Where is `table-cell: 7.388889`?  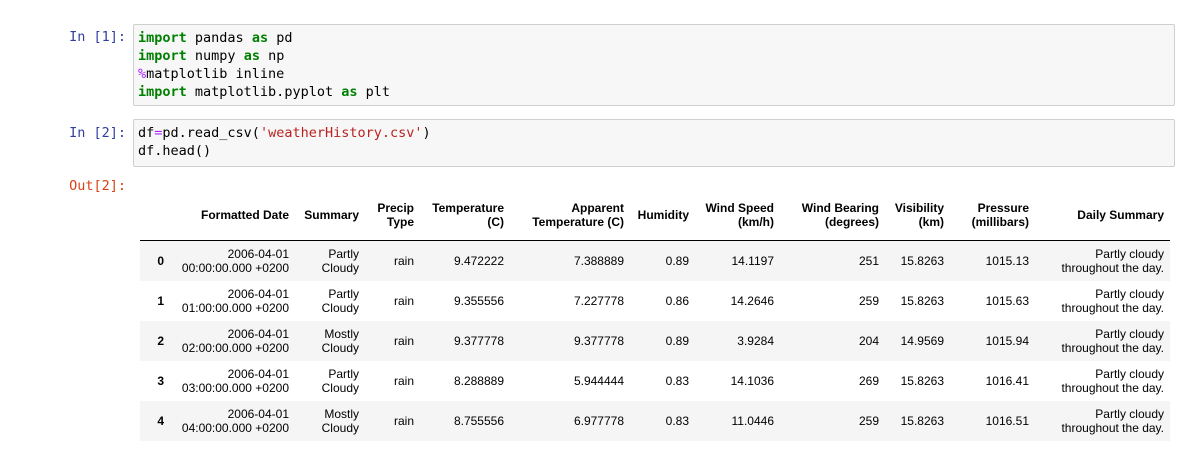 table-cell: 7.388889 is located at coordinates (598, 260).